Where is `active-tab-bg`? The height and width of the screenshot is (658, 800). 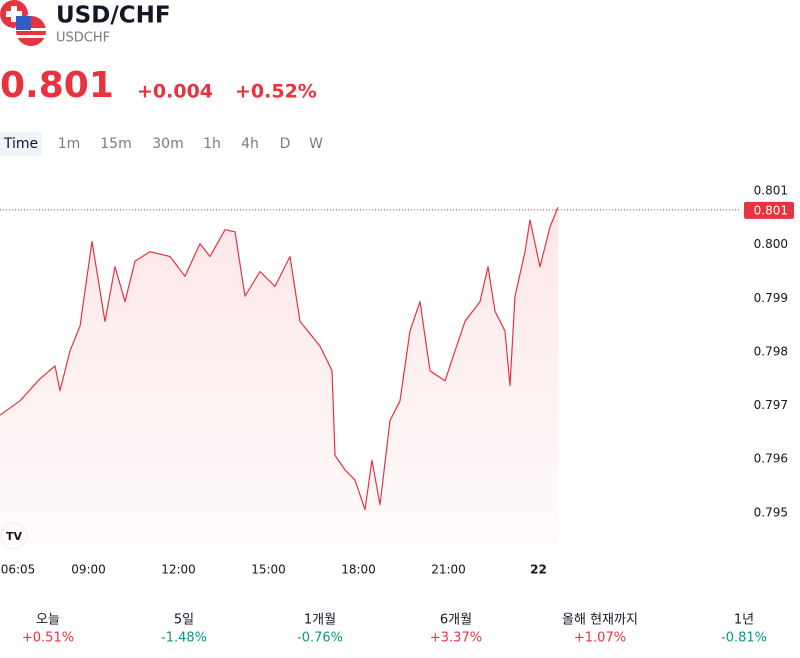
active-tab-bg is located at coordinates (21, 144).